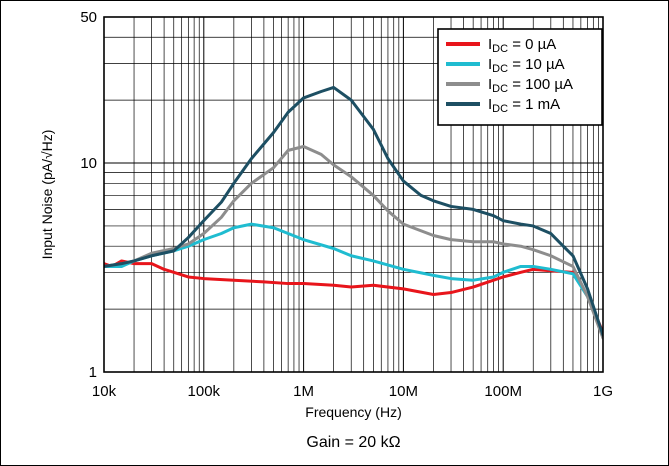  What do you see at coordinates (403, 391) in the screenshot?
I see `x-tick-label: 10M` at bounding box center [403, 391].